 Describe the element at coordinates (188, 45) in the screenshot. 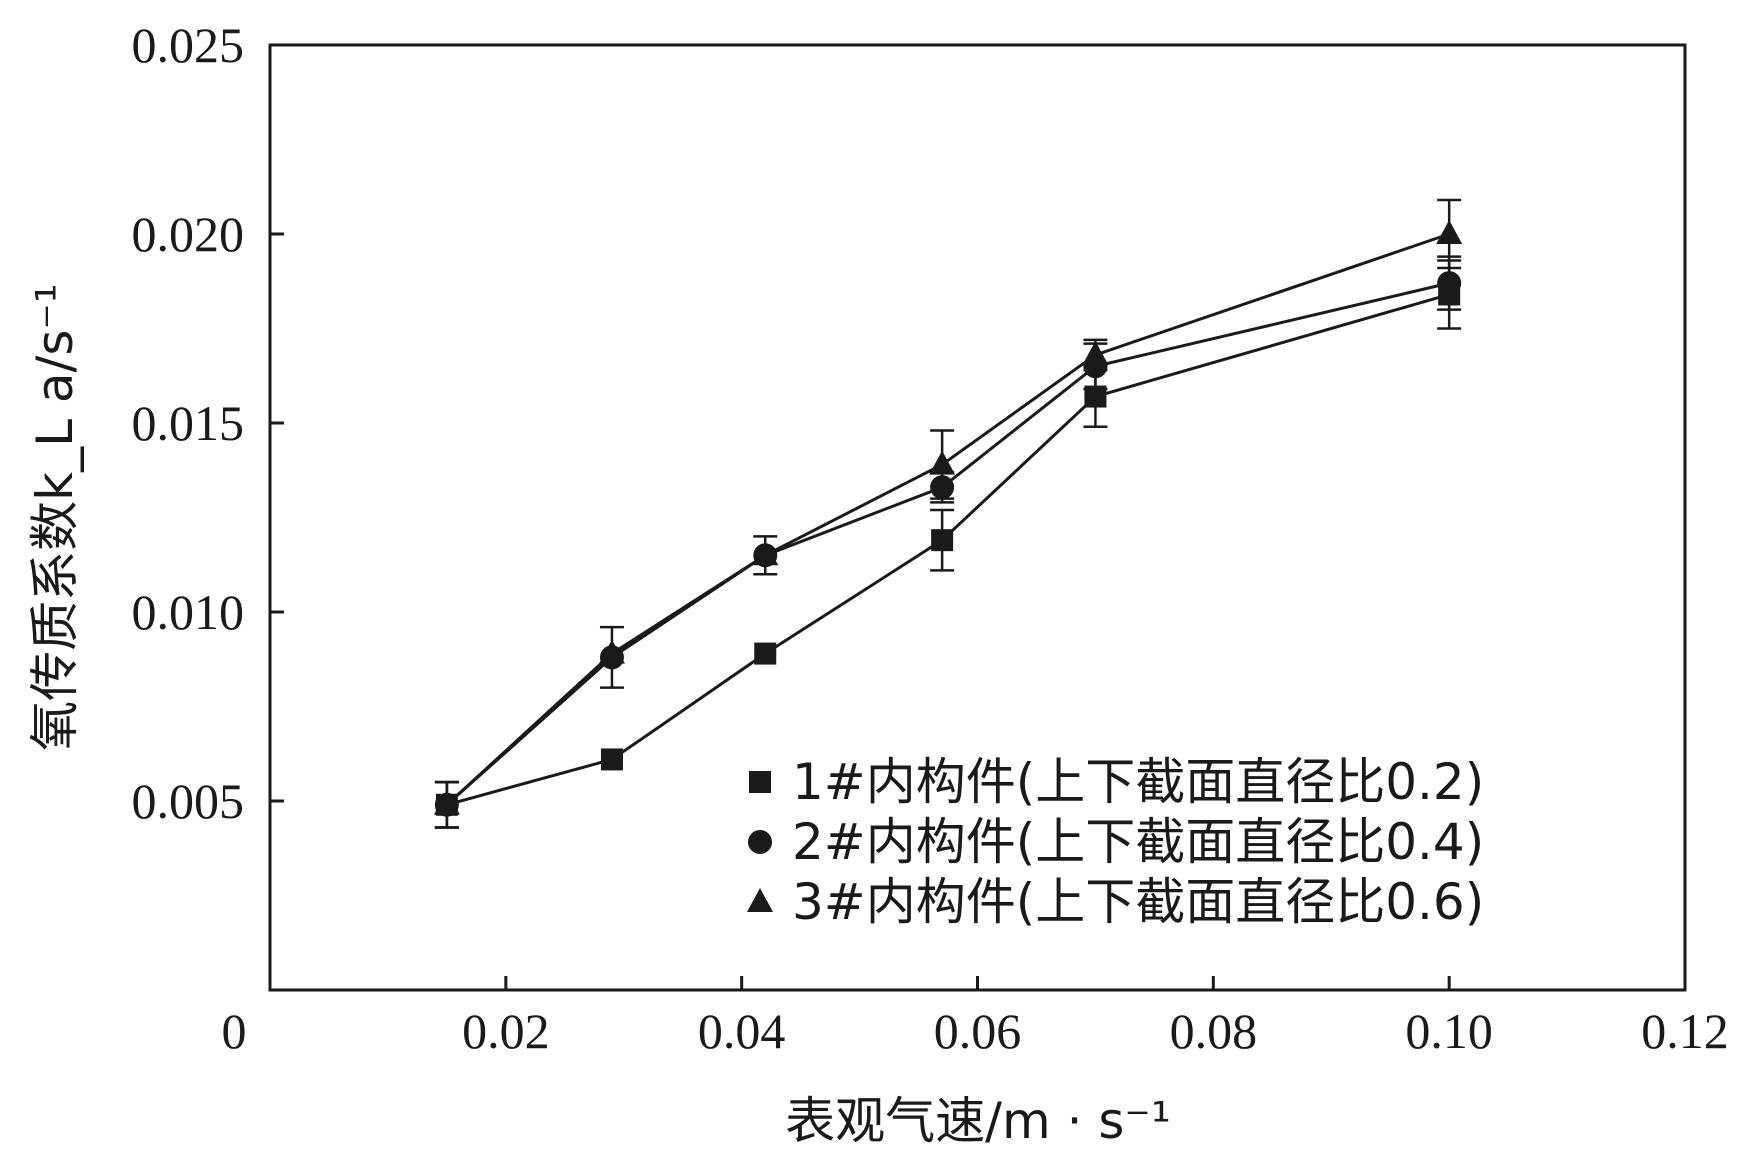

I see `y-tick-label: 0.025` at that location.